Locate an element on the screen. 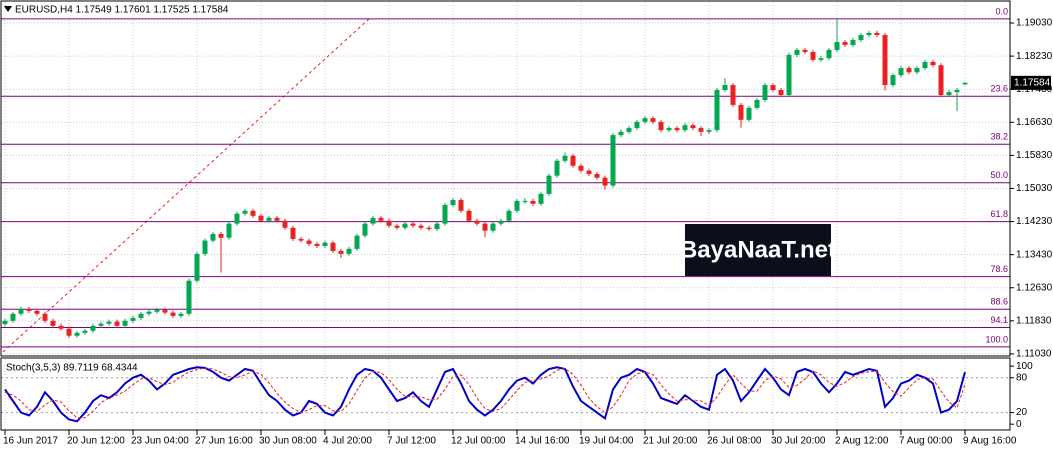  x-tick-label: 30 Jun 08:00 is located at coordinates (288, 441).